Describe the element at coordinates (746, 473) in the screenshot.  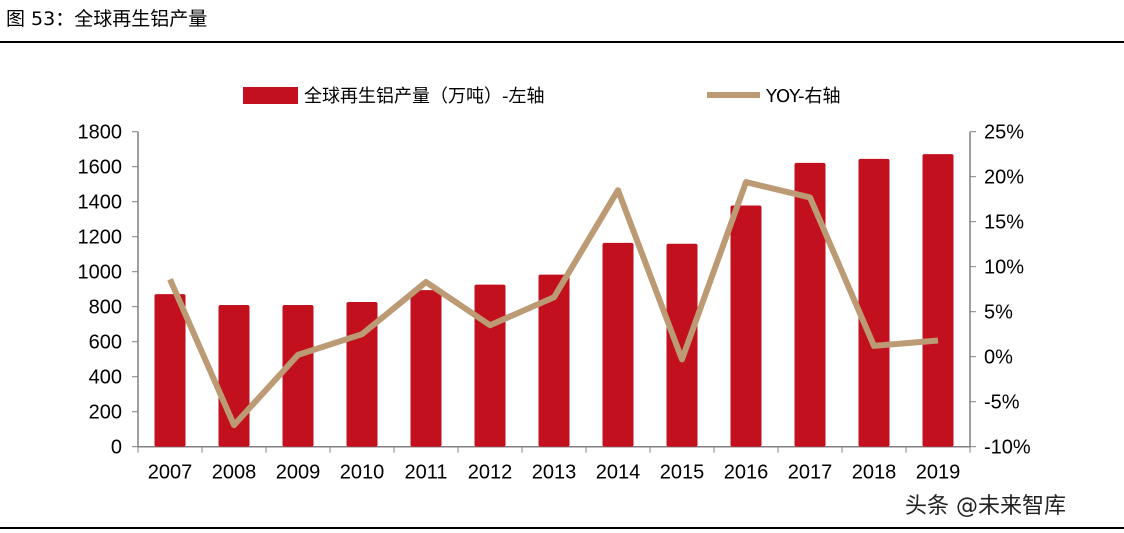
I see `x-tick-label: 2016` at that location.